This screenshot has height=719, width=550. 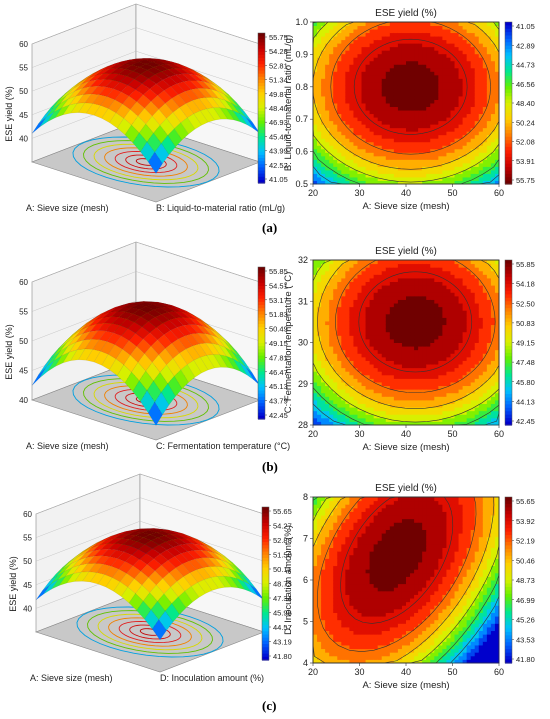 I want to click on y-tick-label: 1.0, so click(x=301, y=22).